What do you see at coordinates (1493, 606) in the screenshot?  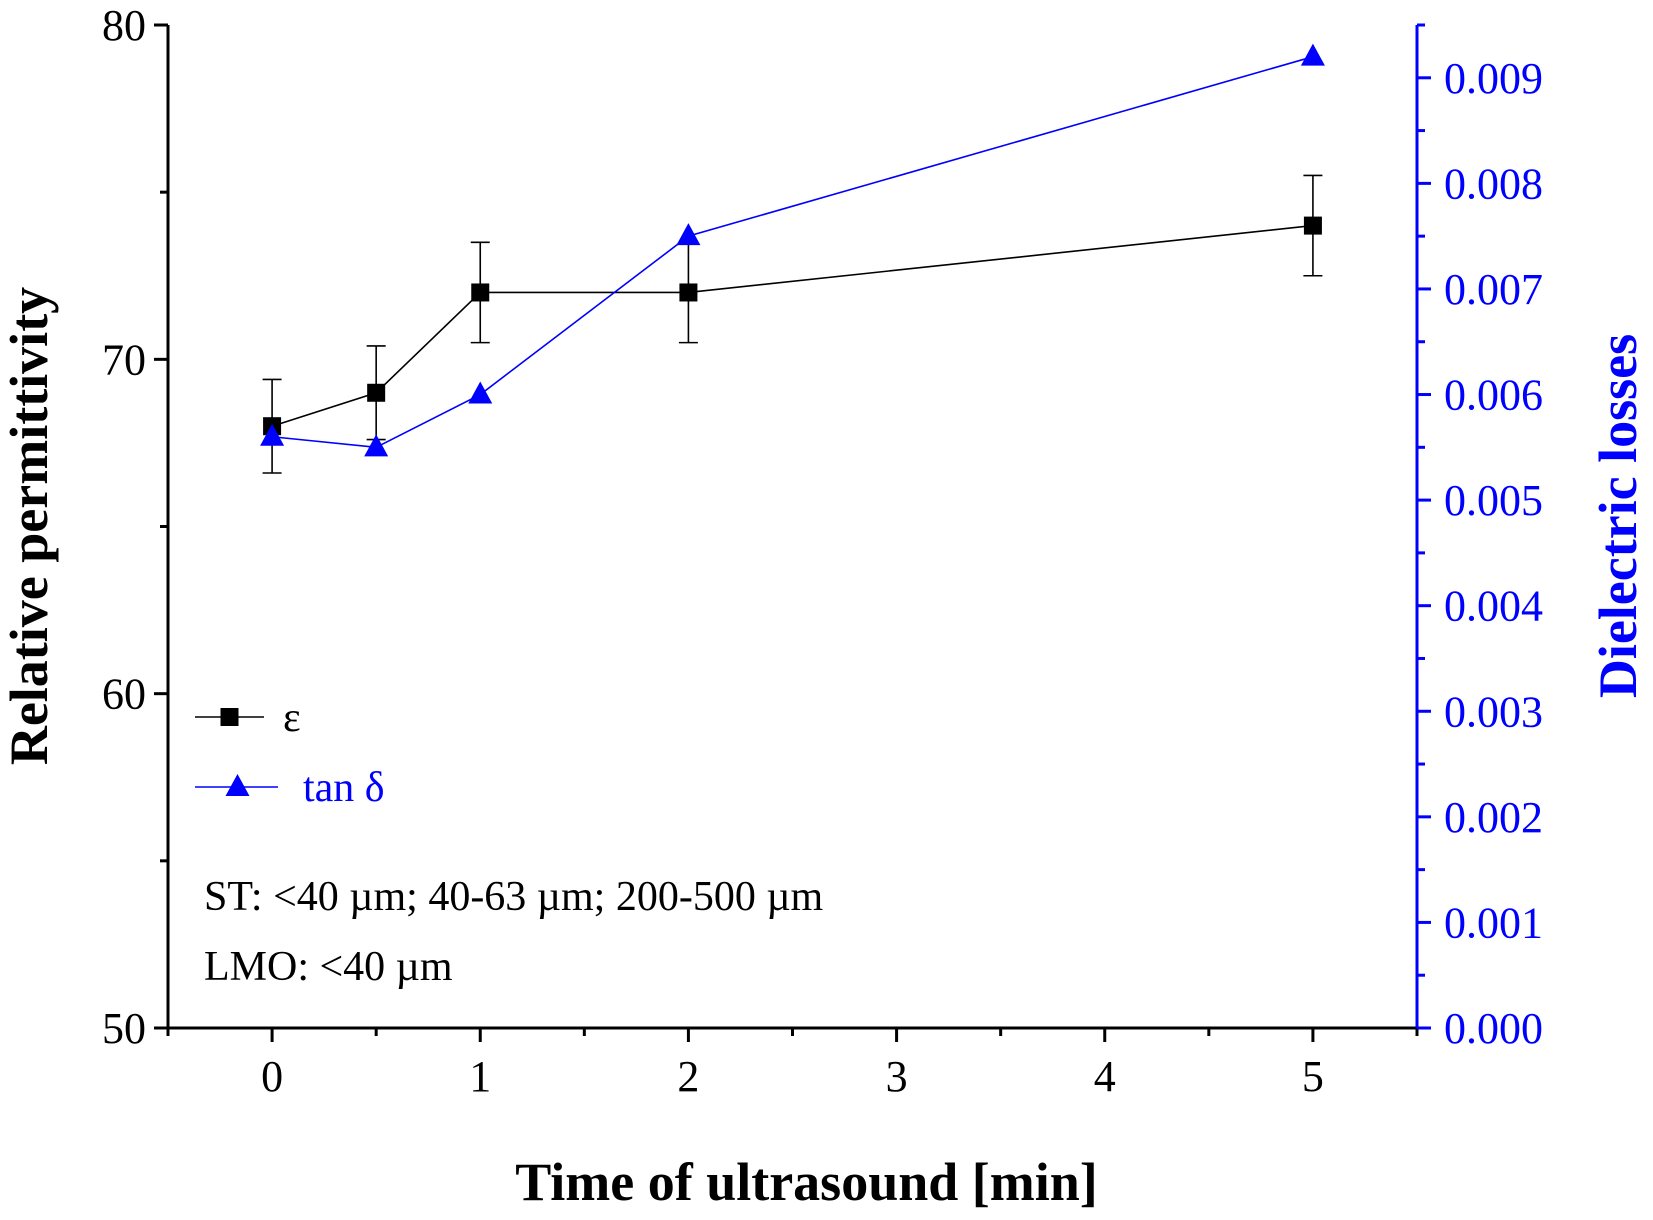 I see `y2-tick-label: 0.004` at bounding box center [1493, 606].